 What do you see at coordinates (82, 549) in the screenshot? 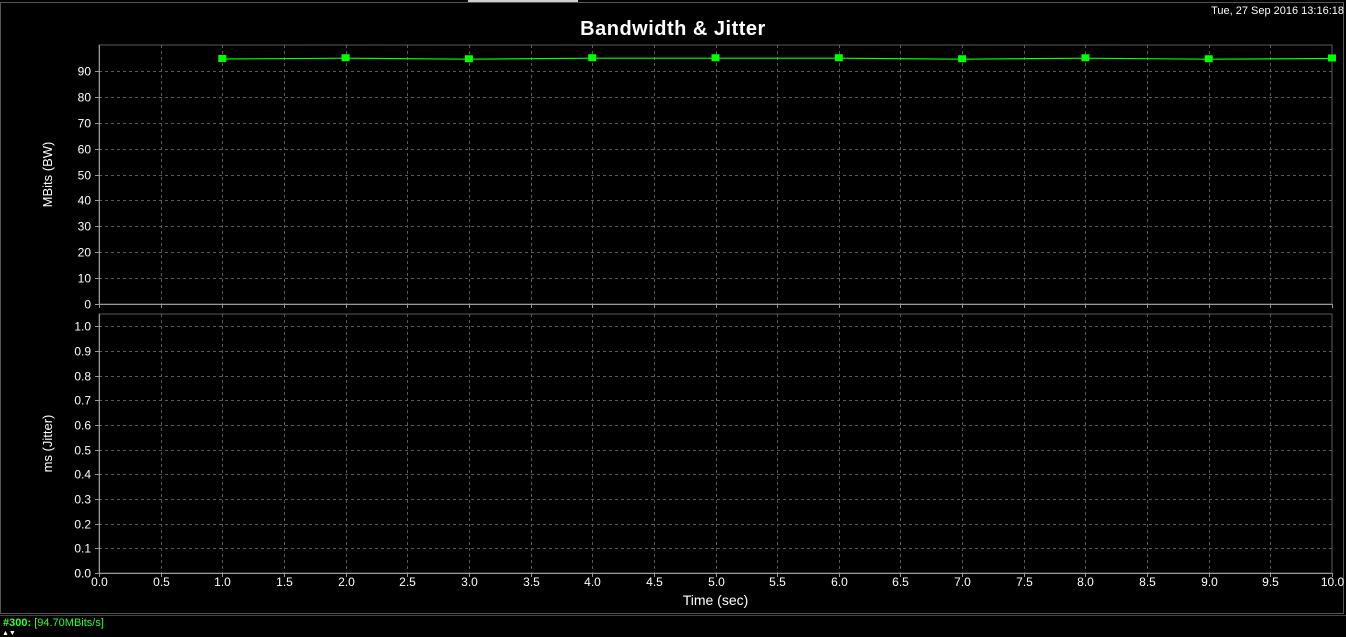
I see `y-tick-label: 0.1` at bounding box center [82, 549].